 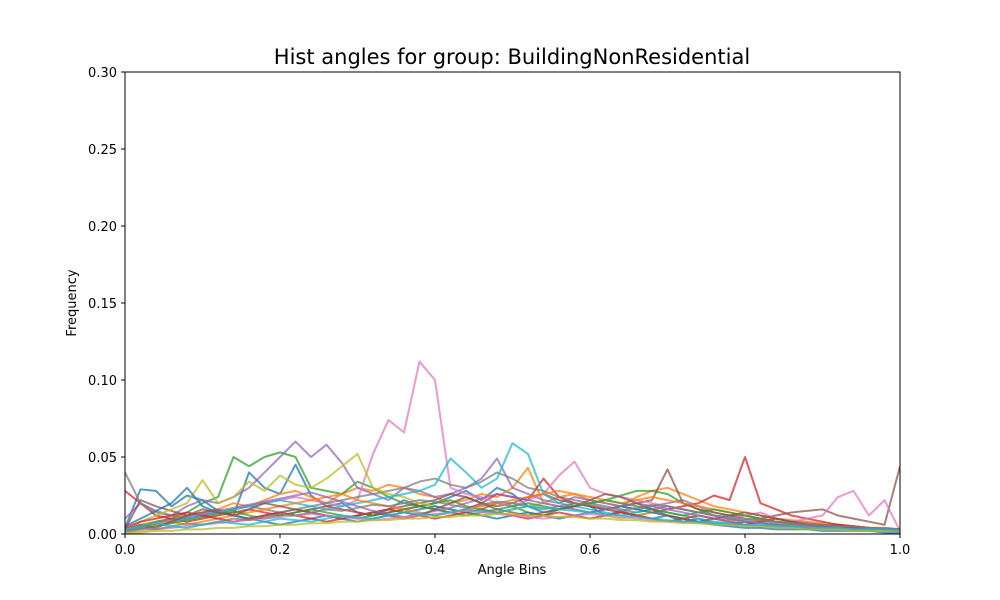 I want to click on x-axis-label: Angle Bins, so click(x=512, y=570).